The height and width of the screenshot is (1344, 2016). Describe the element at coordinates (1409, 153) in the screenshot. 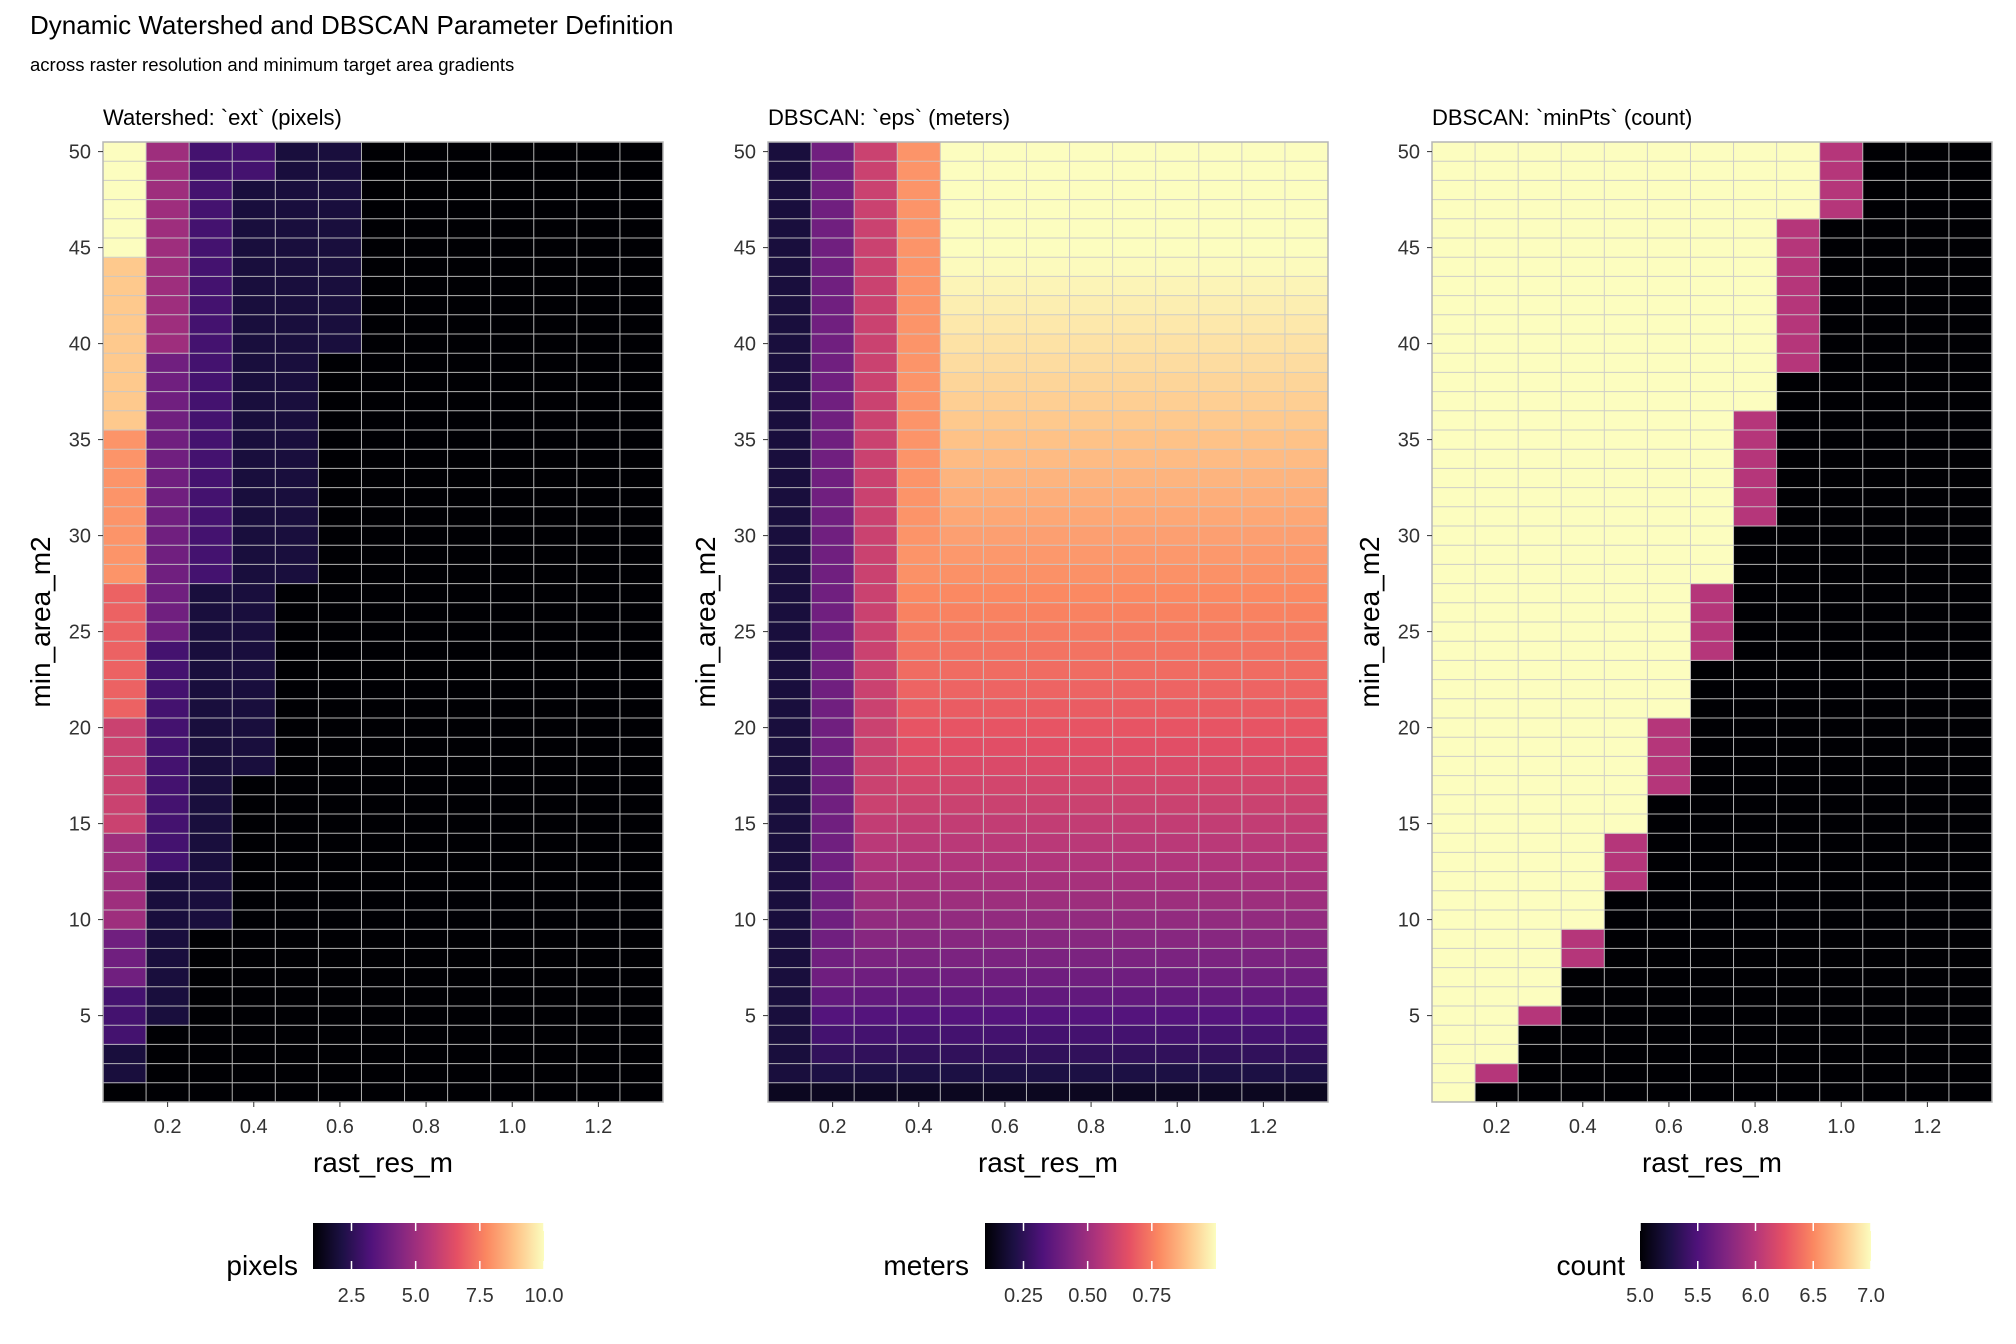

I see `y-tick-label: 50` at that location.